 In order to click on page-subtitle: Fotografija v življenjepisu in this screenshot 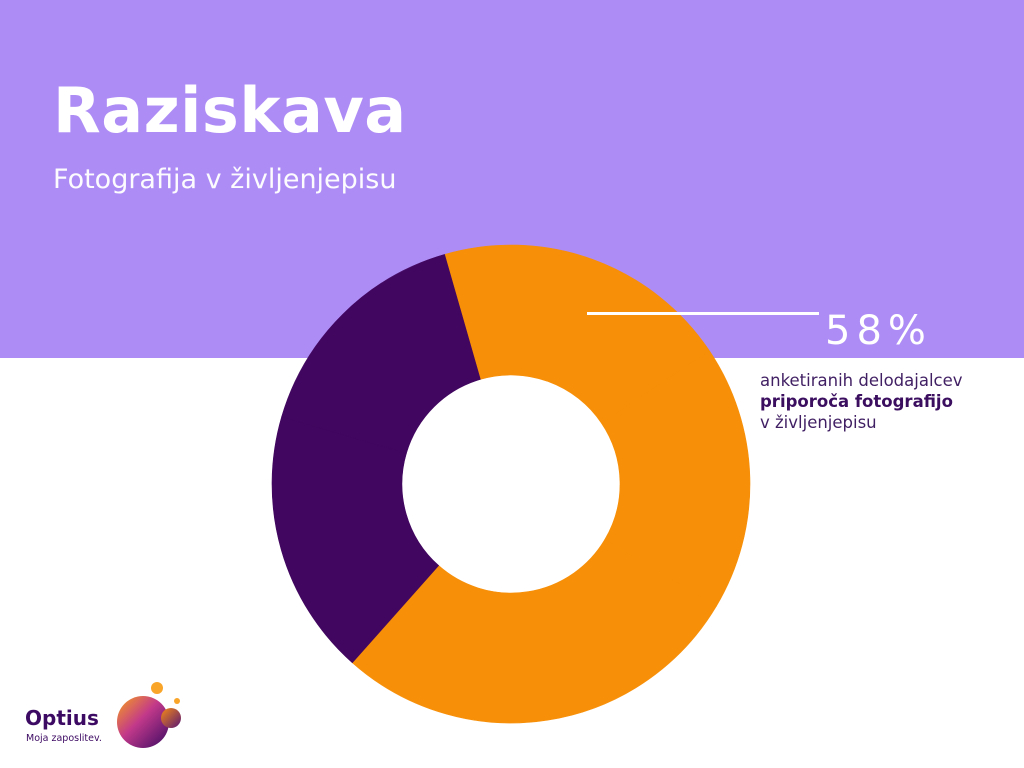, I will do `click(225, 179)`.